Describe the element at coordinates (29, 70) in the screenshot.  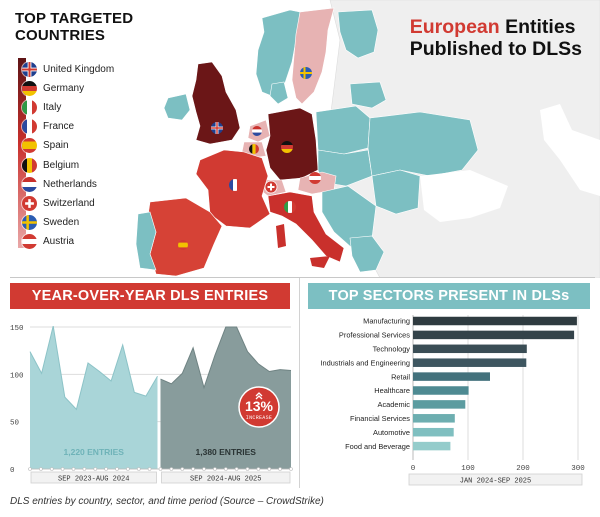
I see `uk-flag-icon` at that location.